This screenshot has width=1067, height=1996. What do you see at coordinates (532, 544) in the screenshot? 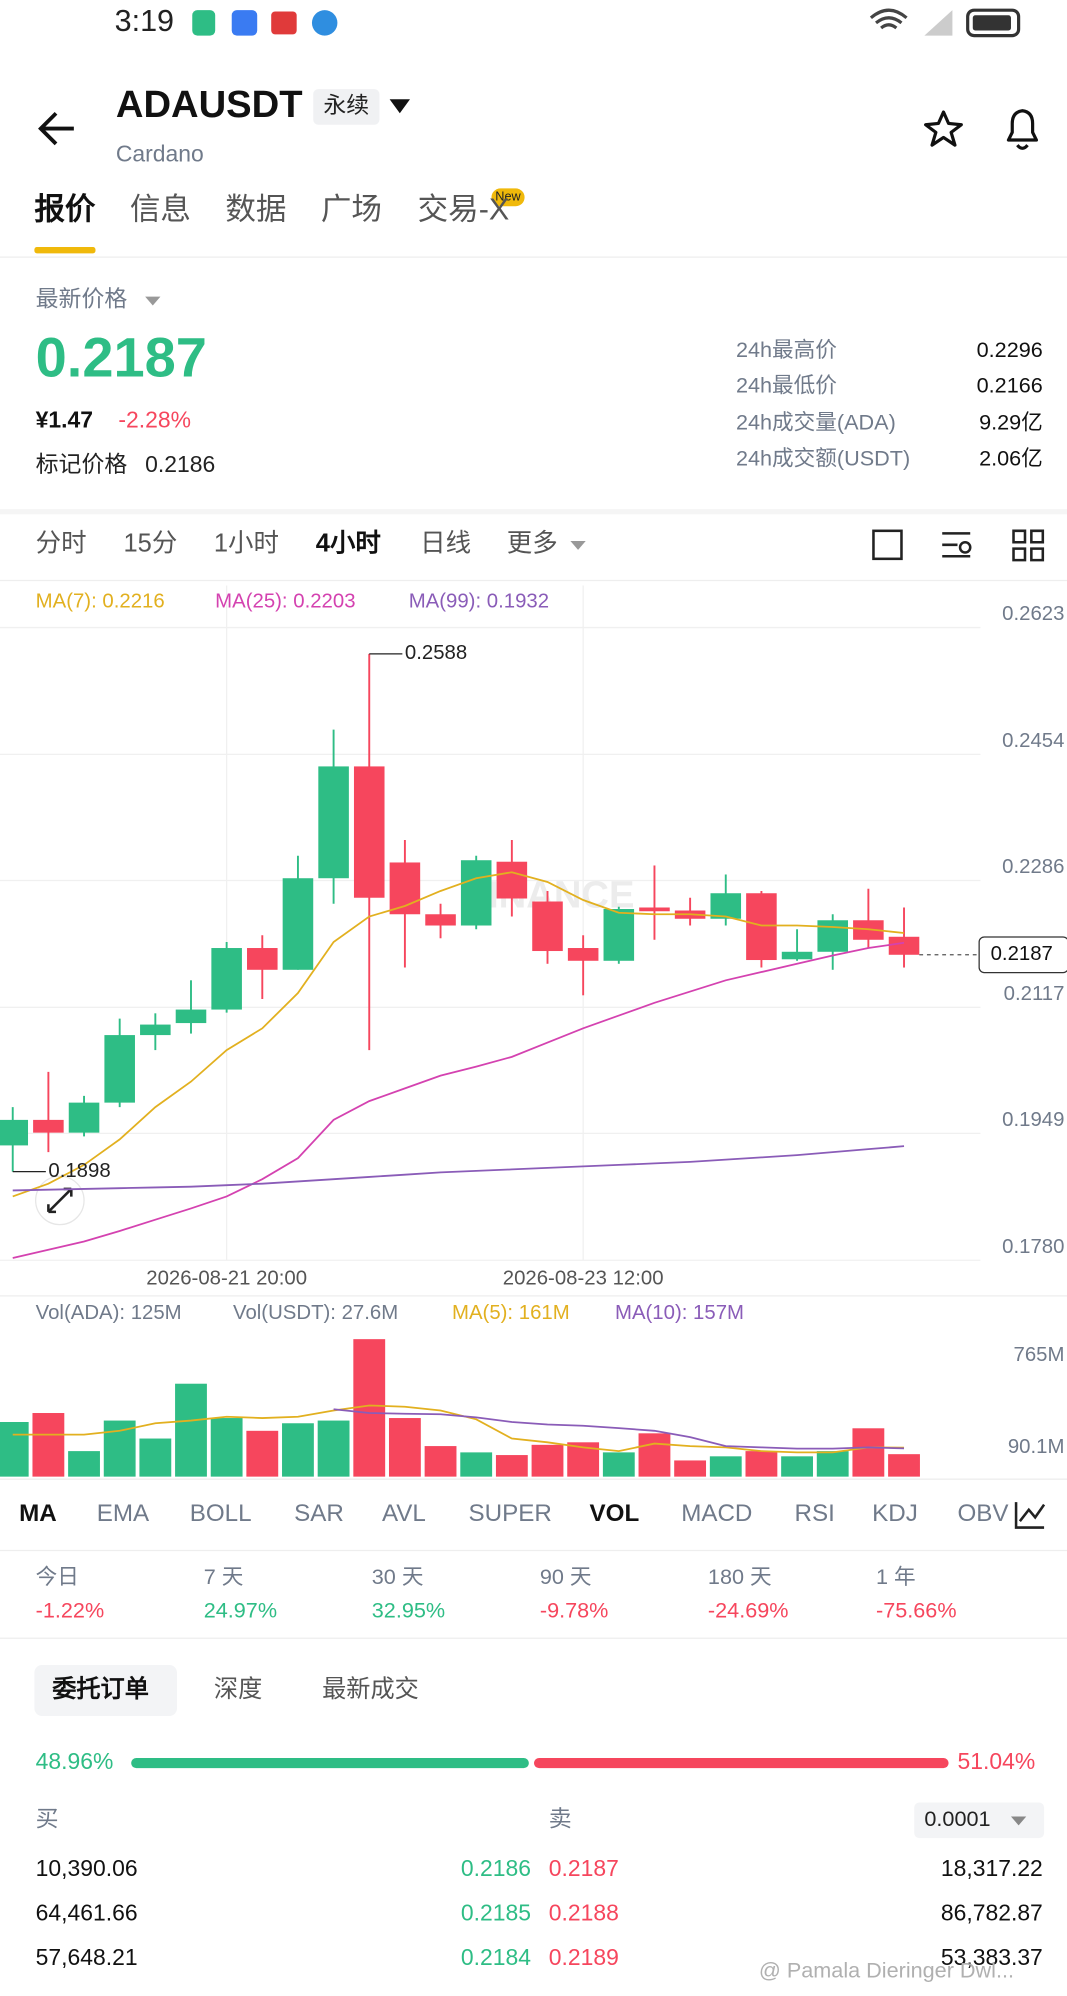
I see `interval: 更多` at bounding box center [532, 544].